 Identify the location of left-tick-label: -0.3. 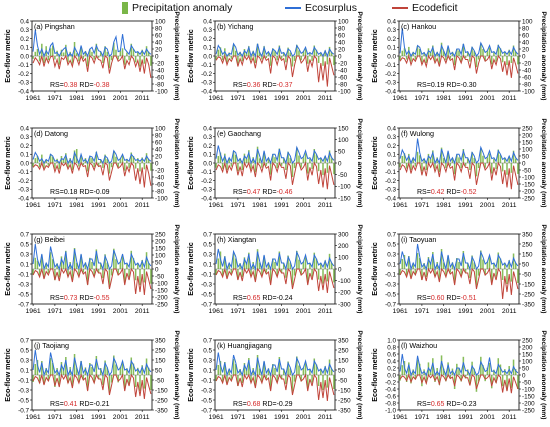
(390, 190).